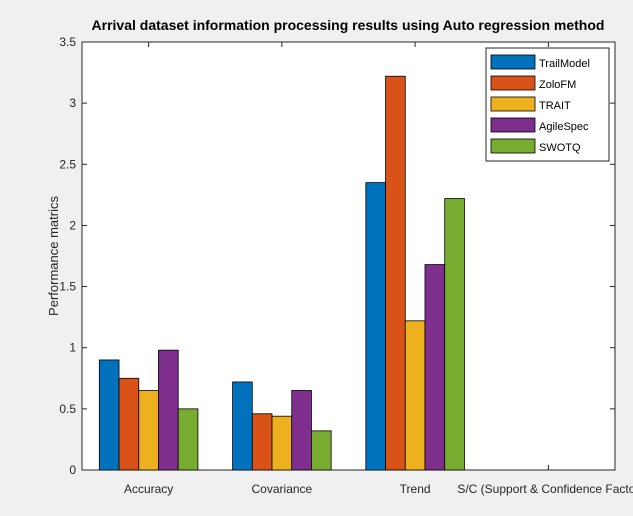 The height and width of the screenshot is (516, 633). I want to click on y-tick-label: 1.5, so click(67, 287).